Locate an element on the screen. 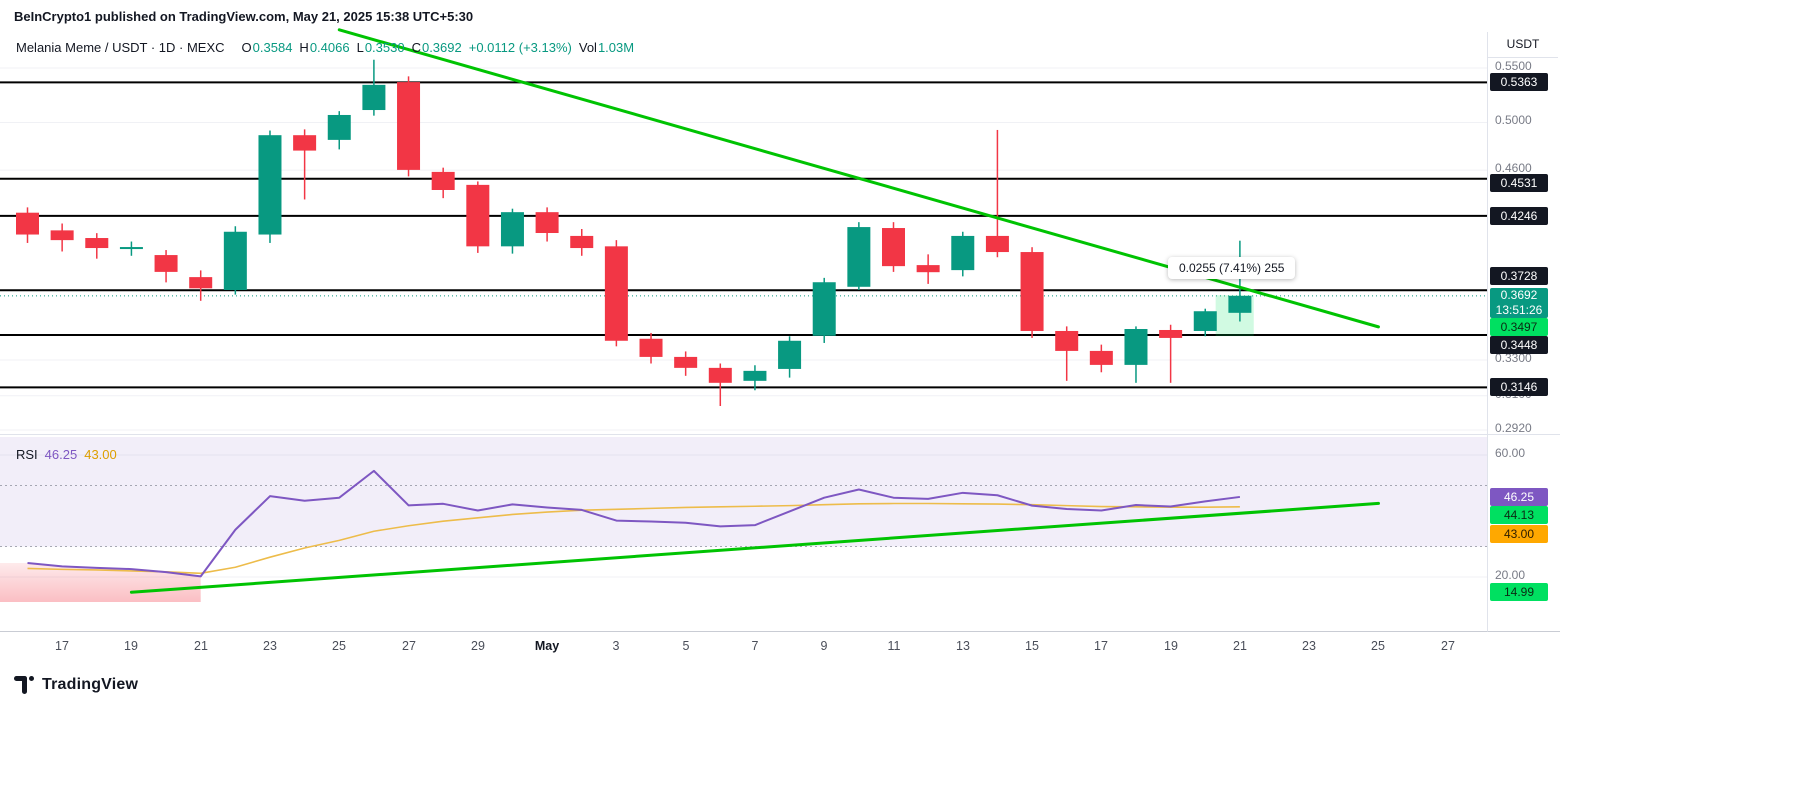 The width and height of the screenshot is (1804, 809). close-label: C is located at coordinates (416, 47).